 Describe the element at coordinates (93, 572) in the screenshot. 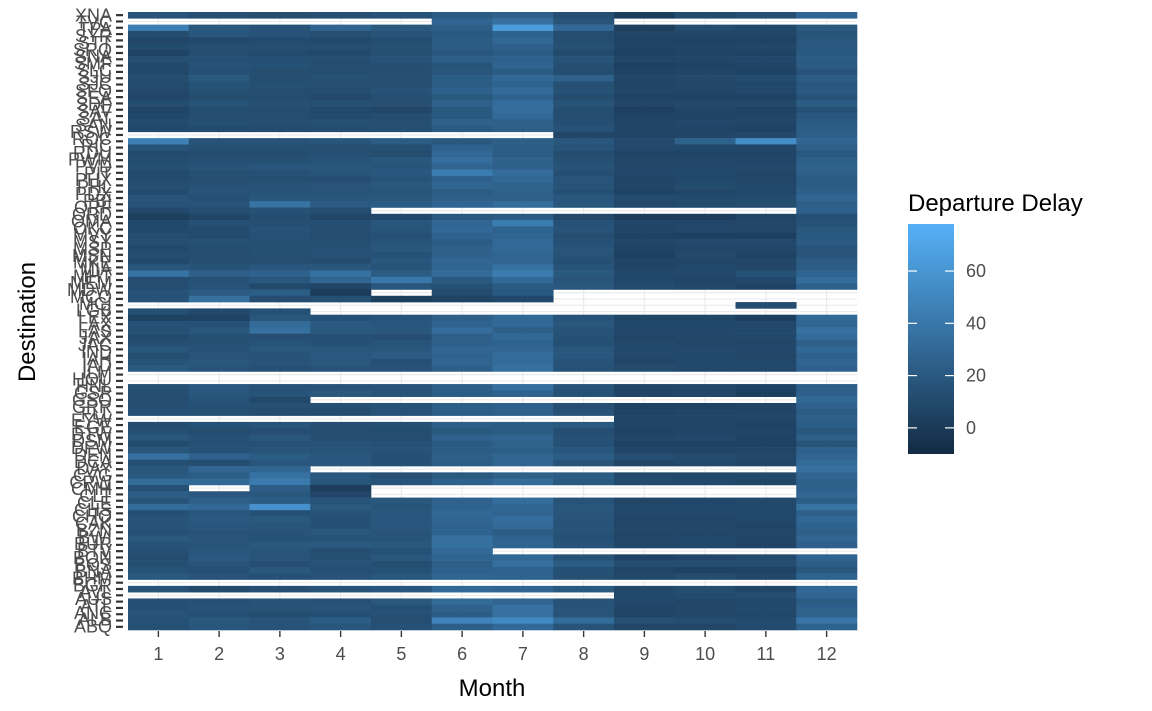

I see `y-tick-label: BNA` at that location.